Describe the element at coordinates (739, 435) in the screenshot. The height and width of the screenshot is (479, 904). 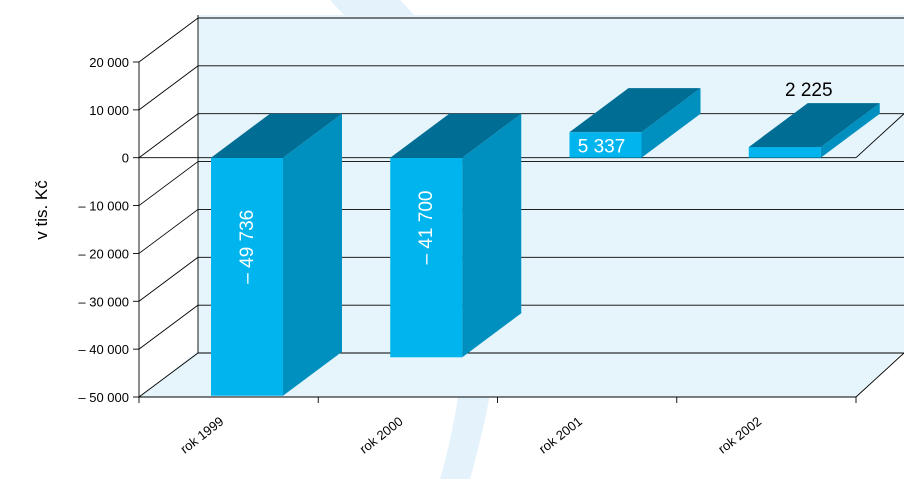
I see `x-tick-label: rok 2002` at that location.